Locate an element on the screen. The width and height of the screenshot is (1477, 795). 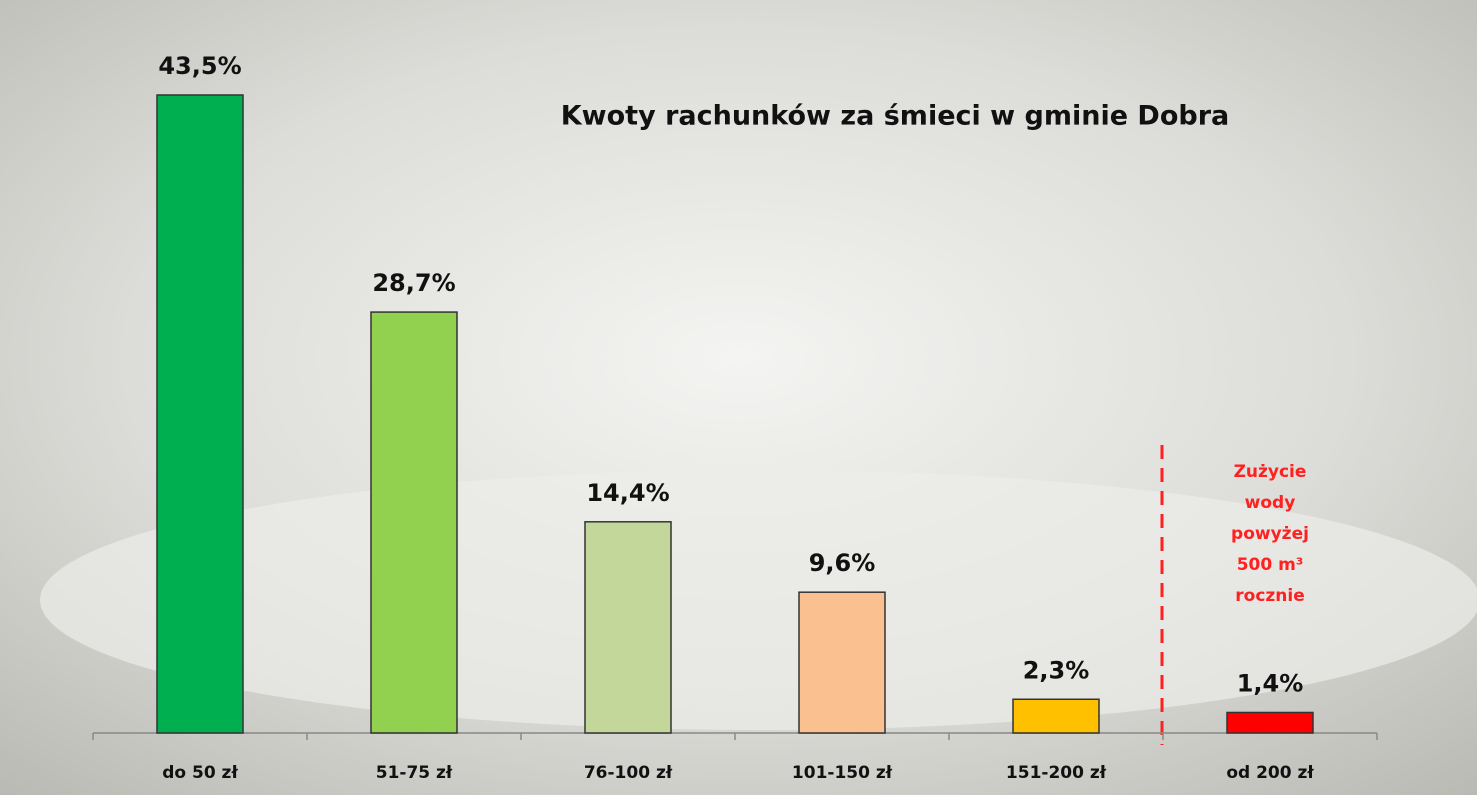
value-label: 14,4% is located at coordinates (627, 493).